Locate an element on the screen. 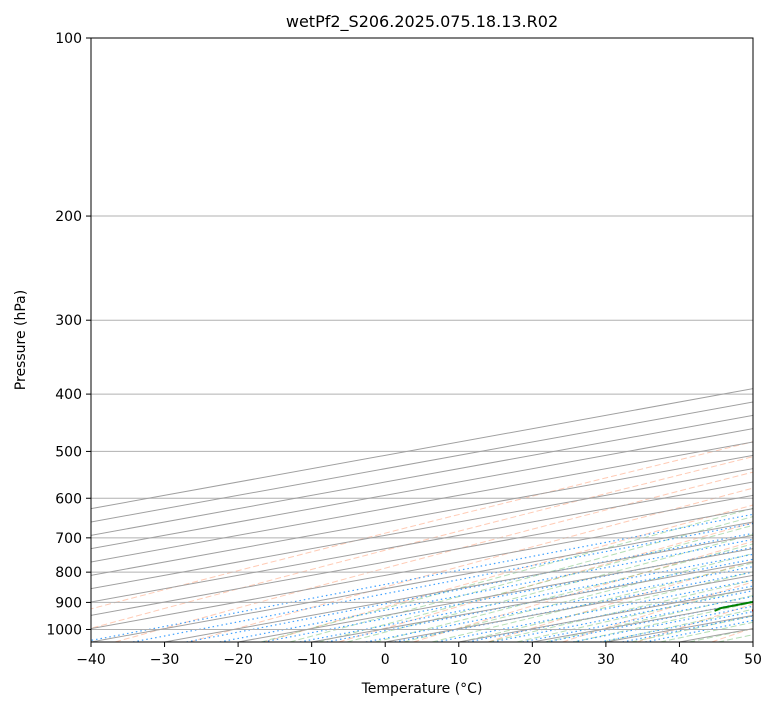 The image size is (775, 708). temperature-profile-line is located at coordinates (752, 610).